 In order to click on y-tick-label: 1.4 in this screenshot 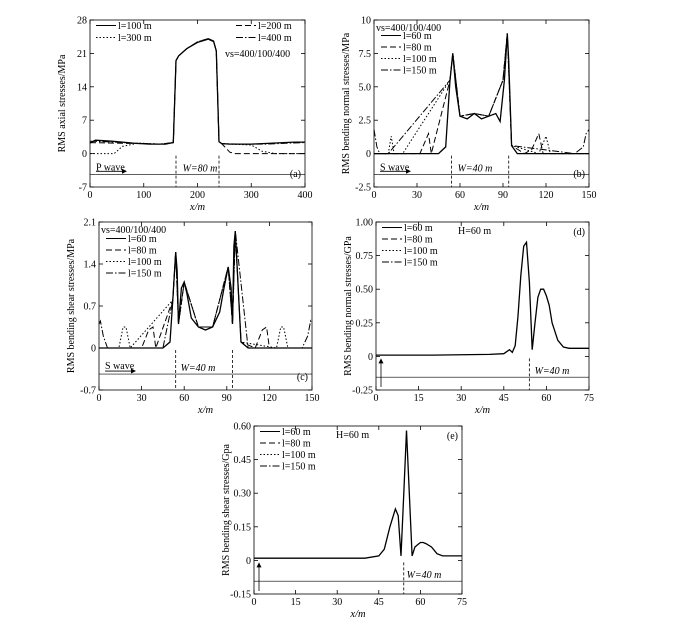, I will do `click(90, 265)`.